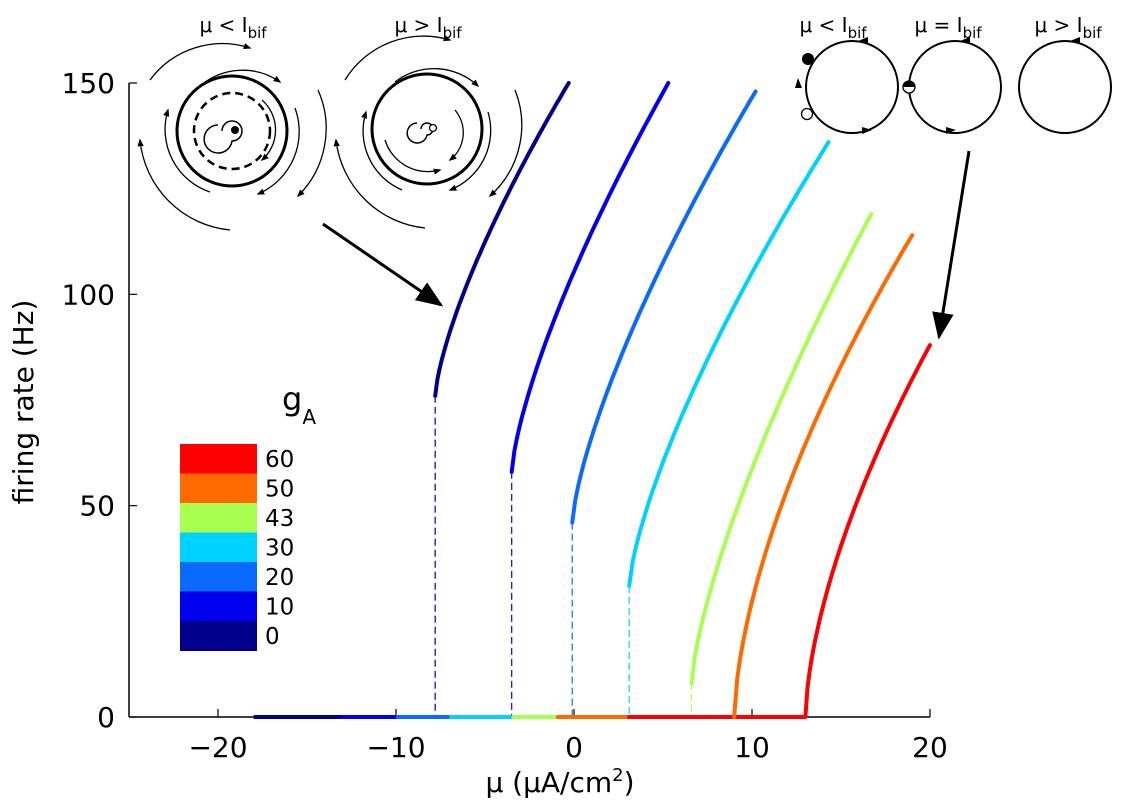 This screenshot has height=804, width=1121. What do you see at coordinates (88, 83) in the screenshot?
I see `y-tick-label: 150` at bounding box center [88, 83].